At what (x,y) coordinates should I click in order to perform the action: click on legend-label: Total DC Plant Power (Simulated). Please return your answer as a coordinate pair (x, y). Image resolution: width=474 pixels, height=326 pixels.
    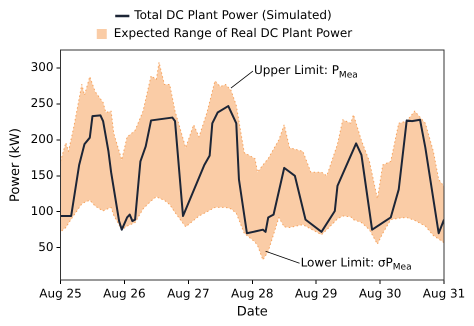
    Looking at the image, I should click on (232, 15).